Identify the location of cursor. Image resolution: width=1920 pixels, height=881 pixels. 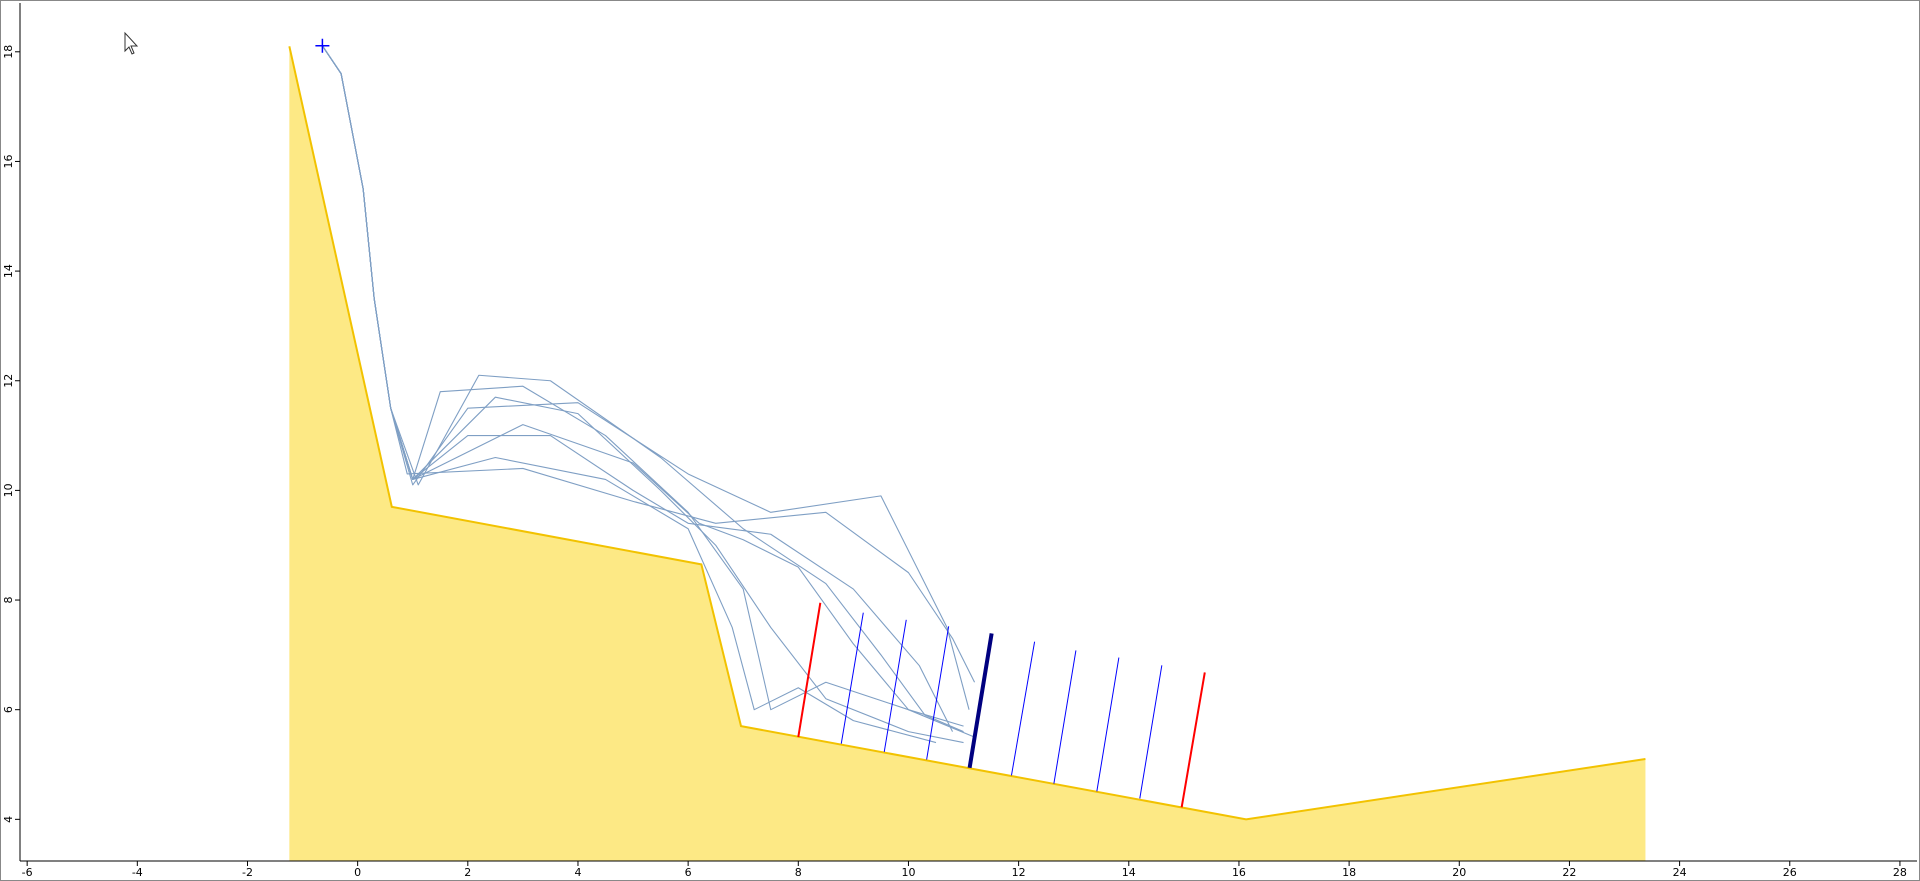
(131, 43).